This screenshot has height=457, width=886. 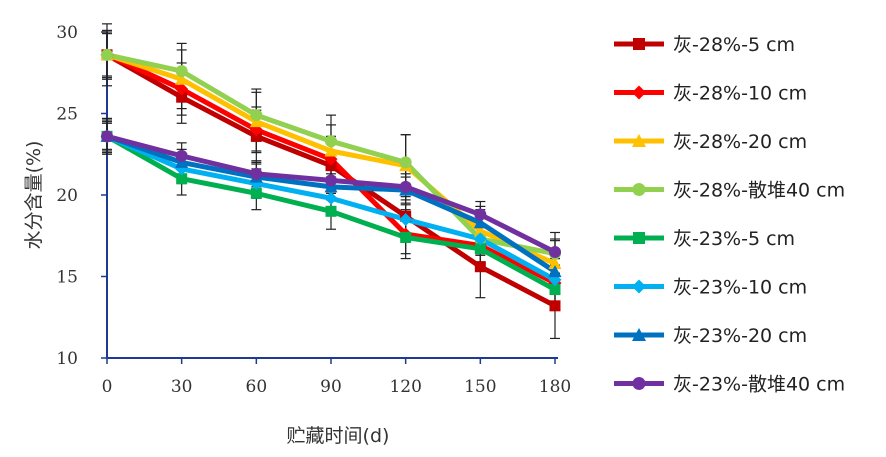 I want to click on x-tick-label: 90, so click(x=331, y=387).